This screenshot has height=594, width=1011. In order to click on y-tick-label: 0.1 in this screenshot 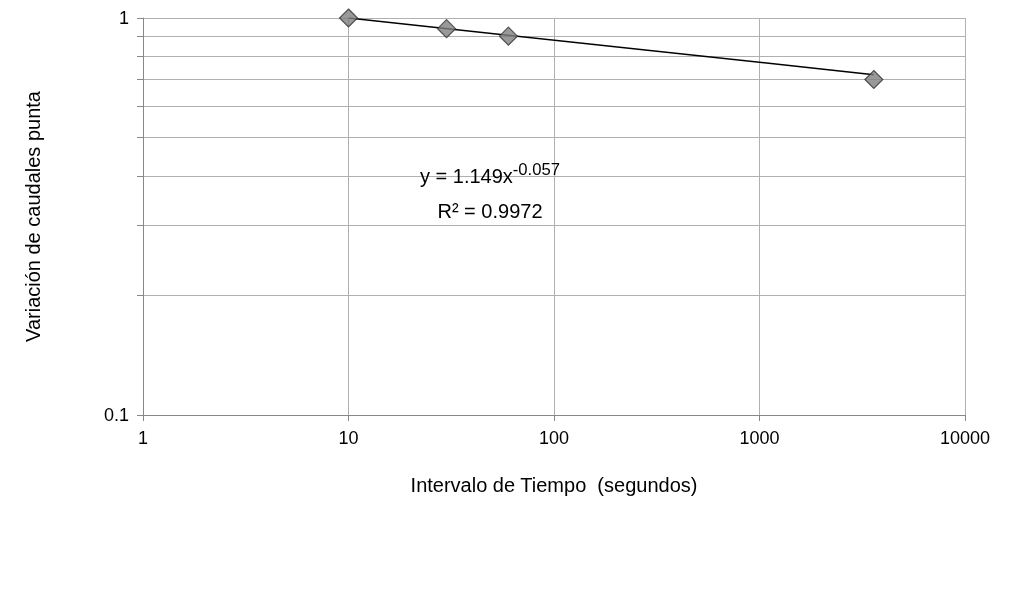, I will do `click(116, 415)`.